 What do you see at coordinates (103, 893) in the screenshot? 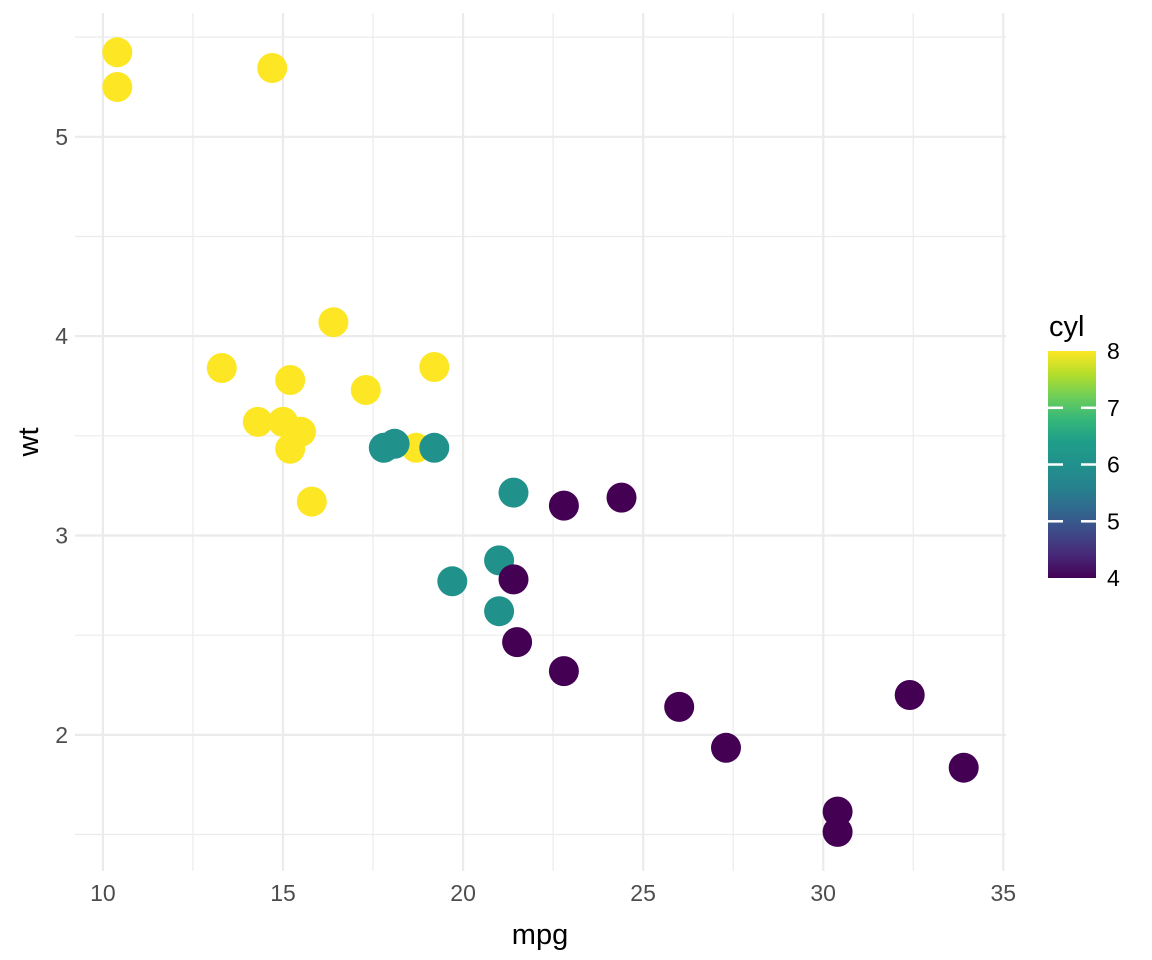
I see `x-tick-label: 10` at bounding box center [103, 893].